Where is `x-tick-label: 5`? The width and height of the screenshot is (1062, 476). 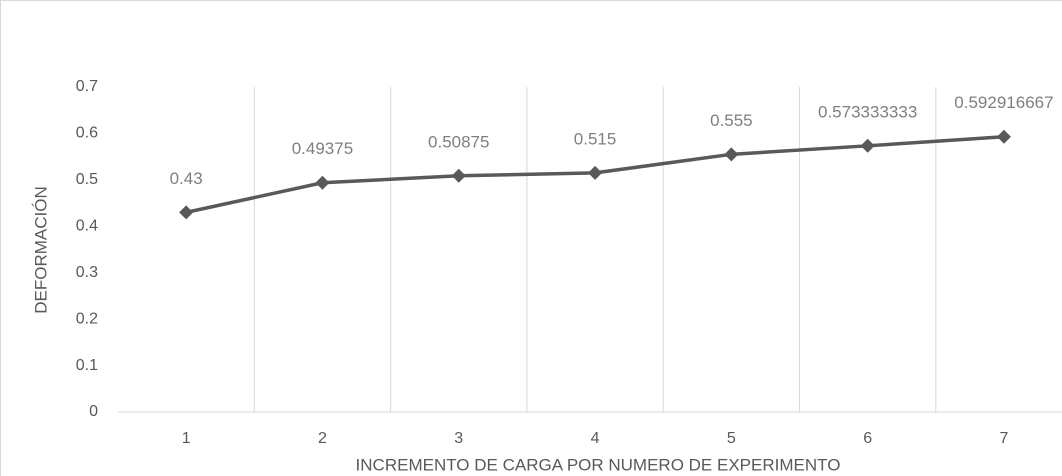 x-tick-label: 5 is located at coordinates (731, 438).